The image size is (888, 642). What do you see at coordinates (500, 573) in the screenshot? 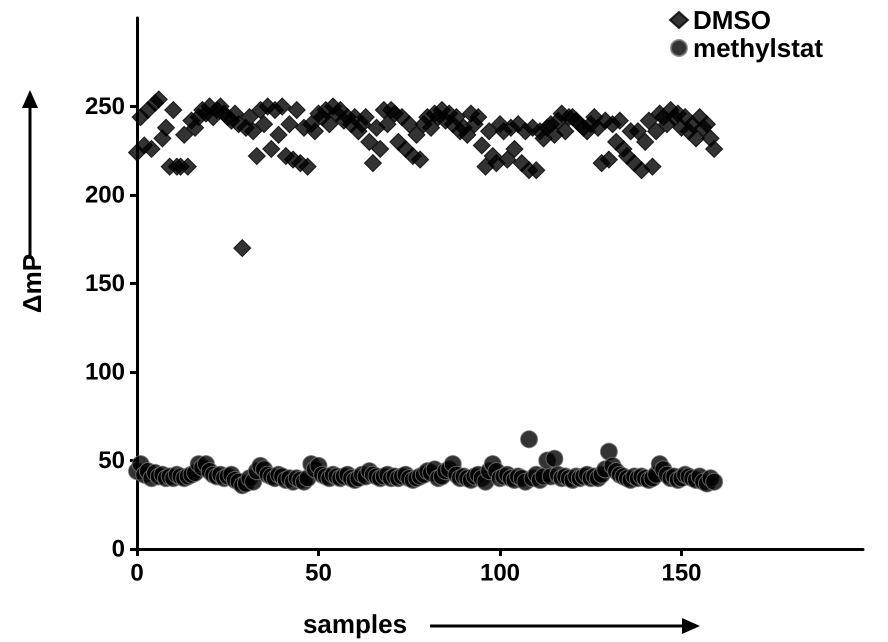
I see `x-tick-label: 100` at bounding box center [500, 573].